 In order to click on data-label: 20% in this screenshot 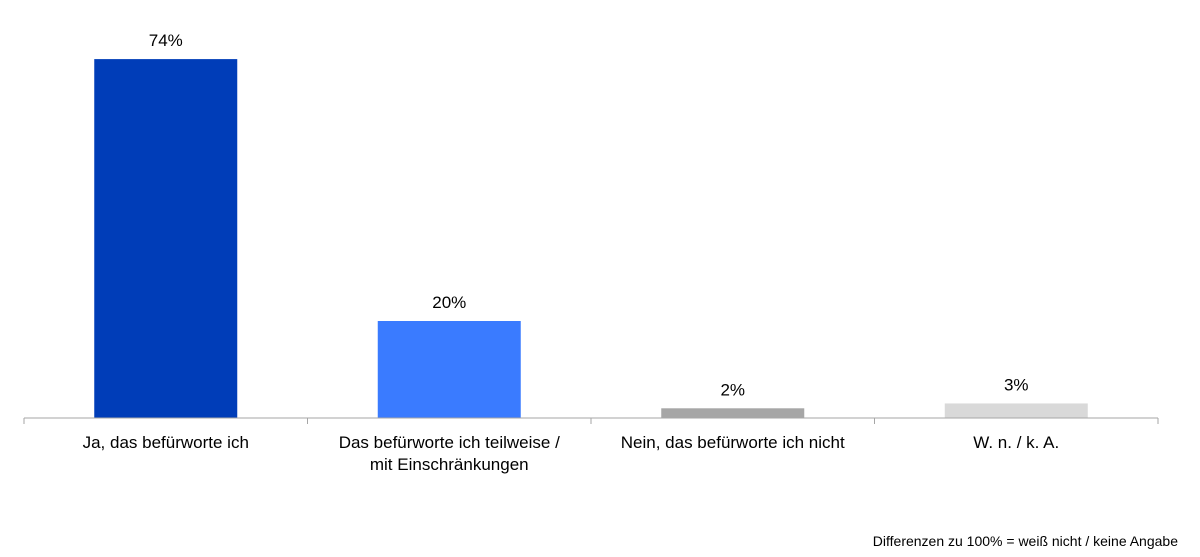, I will do `click(449, 302)`.